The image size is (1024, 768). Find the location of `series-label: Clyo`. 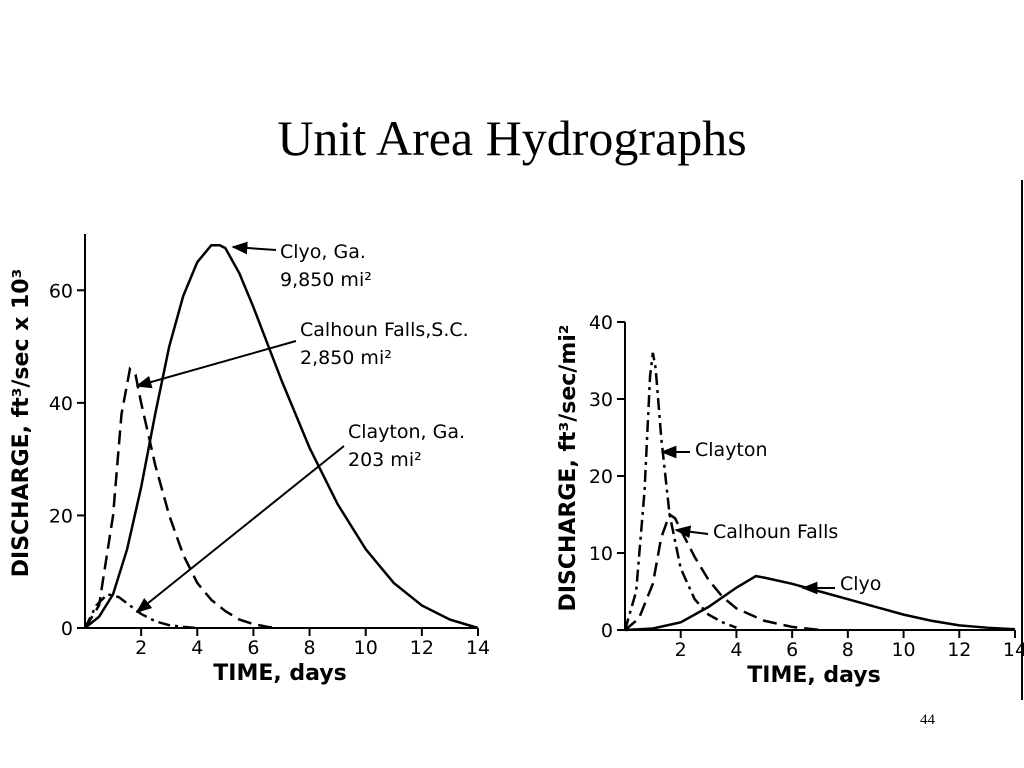

series-label: Clyo is located at coordinates (860, 584).